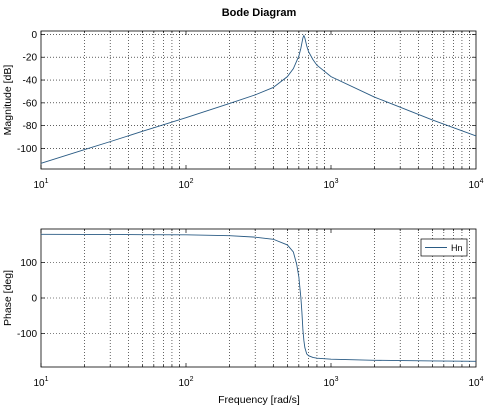 The height and width of the screenshot is (407, 488). What do you see at coordinates (8, 100) in the screenshot?
I see `magnitude-ylabel: Magnitude [dB]` at bounding box center [8, 100].